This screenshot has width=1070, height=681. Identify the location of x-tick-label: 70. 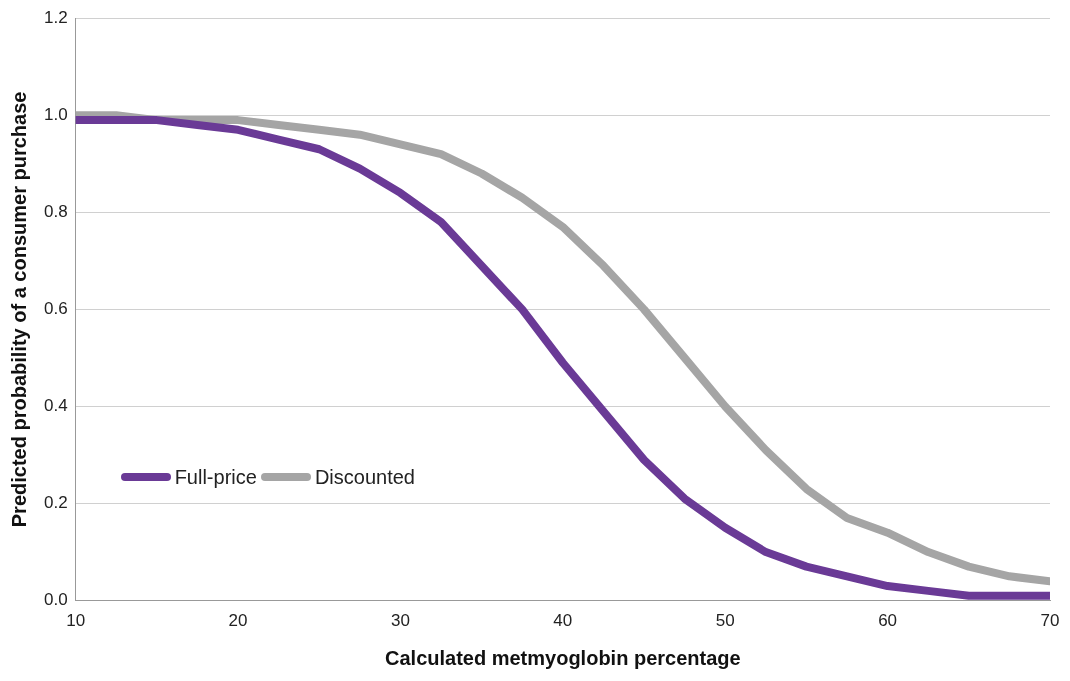
(1050, 621).